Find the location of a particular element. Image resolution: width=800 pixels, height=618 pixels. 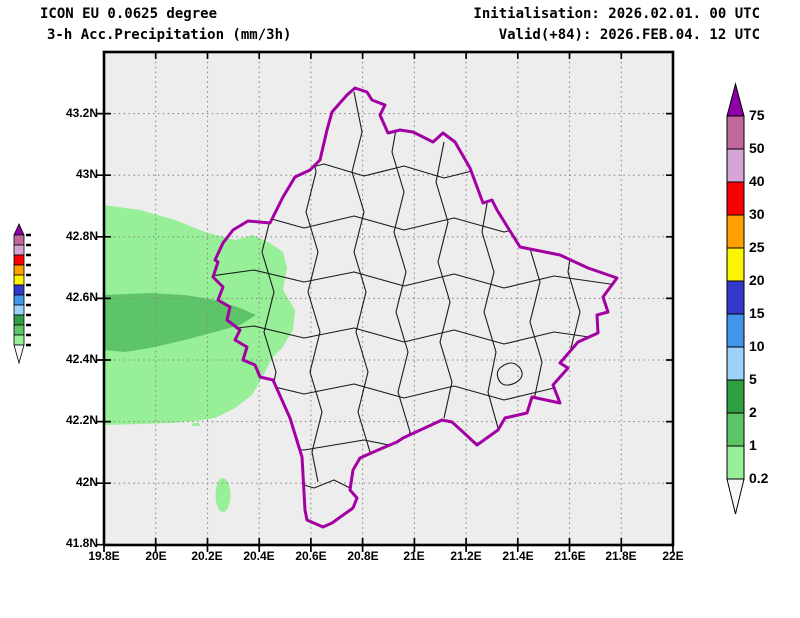

x-tick-label: 20E is located at coordinates (156, 556).